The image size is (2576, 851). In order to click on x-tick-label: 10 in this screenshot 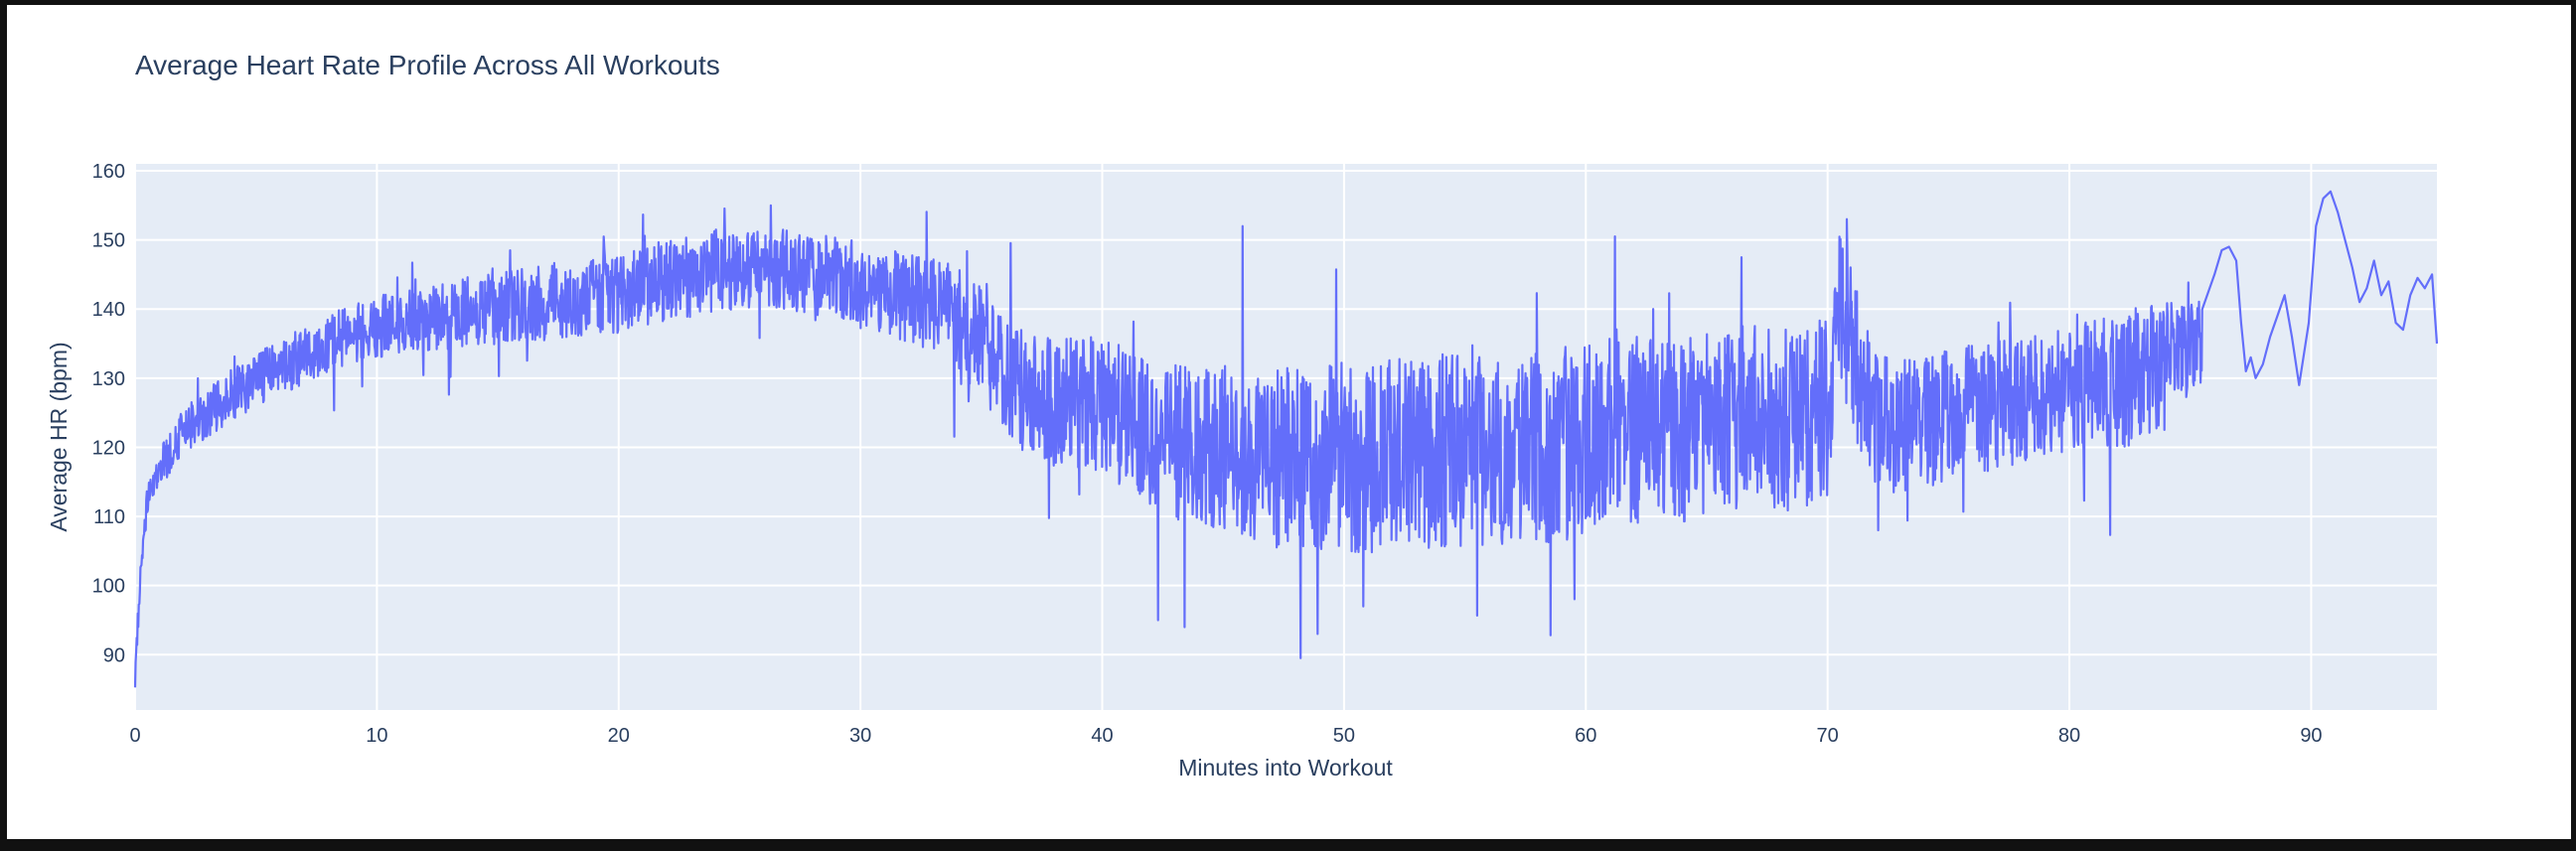, I will do `click(377, 736)`.